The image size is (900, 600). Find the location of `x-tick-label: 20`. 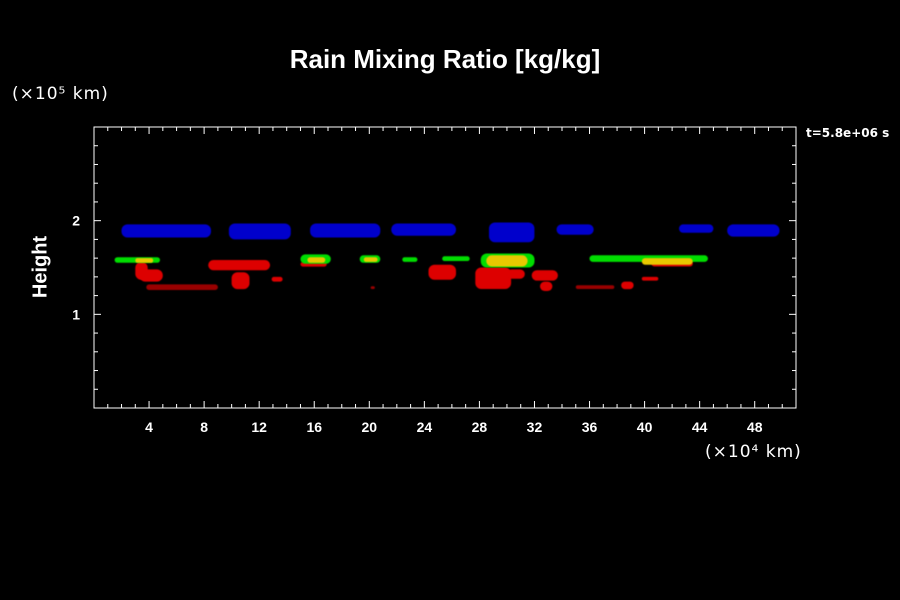

x-tick-label: 20 is located at coordinates (370, 427).